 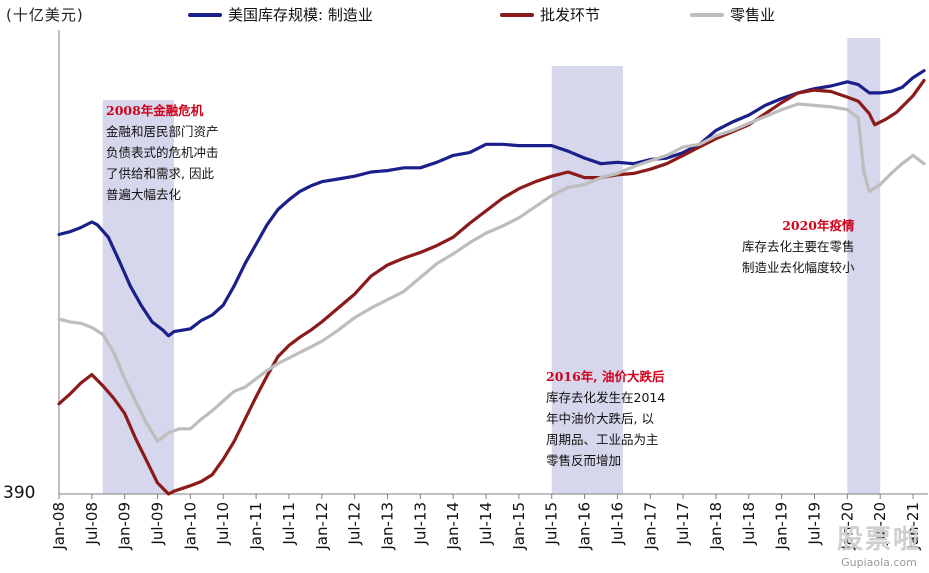 What do you see at coordinates (552, 524) in the screenshot?
I see `x-tick-label: Jul-15` at bounding box center [552, 524].